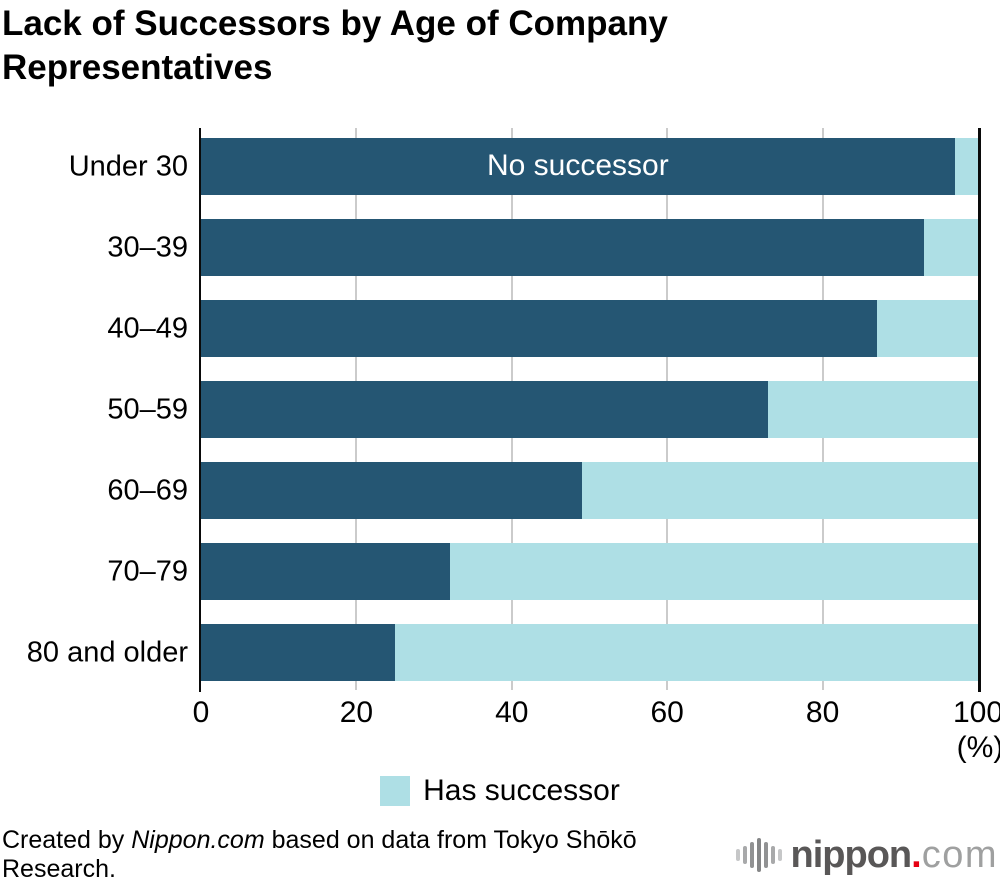 This screenshot has height=884, width=1000. What do you see at coordinates (976, 712) in the screenshot?
I see `x-tick-label-100: 100` at bounding box center [976, 712].